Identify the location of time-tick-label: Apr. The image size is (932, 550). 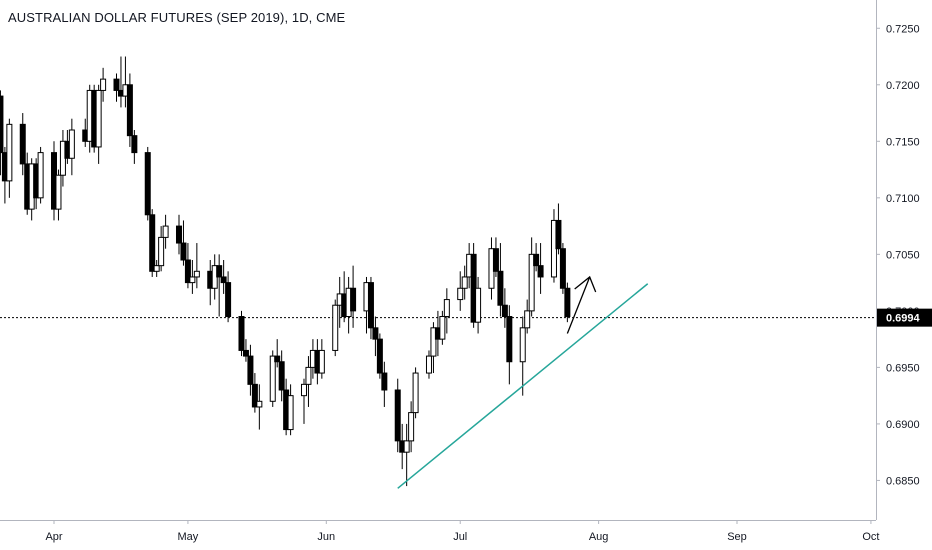
(53, 537).